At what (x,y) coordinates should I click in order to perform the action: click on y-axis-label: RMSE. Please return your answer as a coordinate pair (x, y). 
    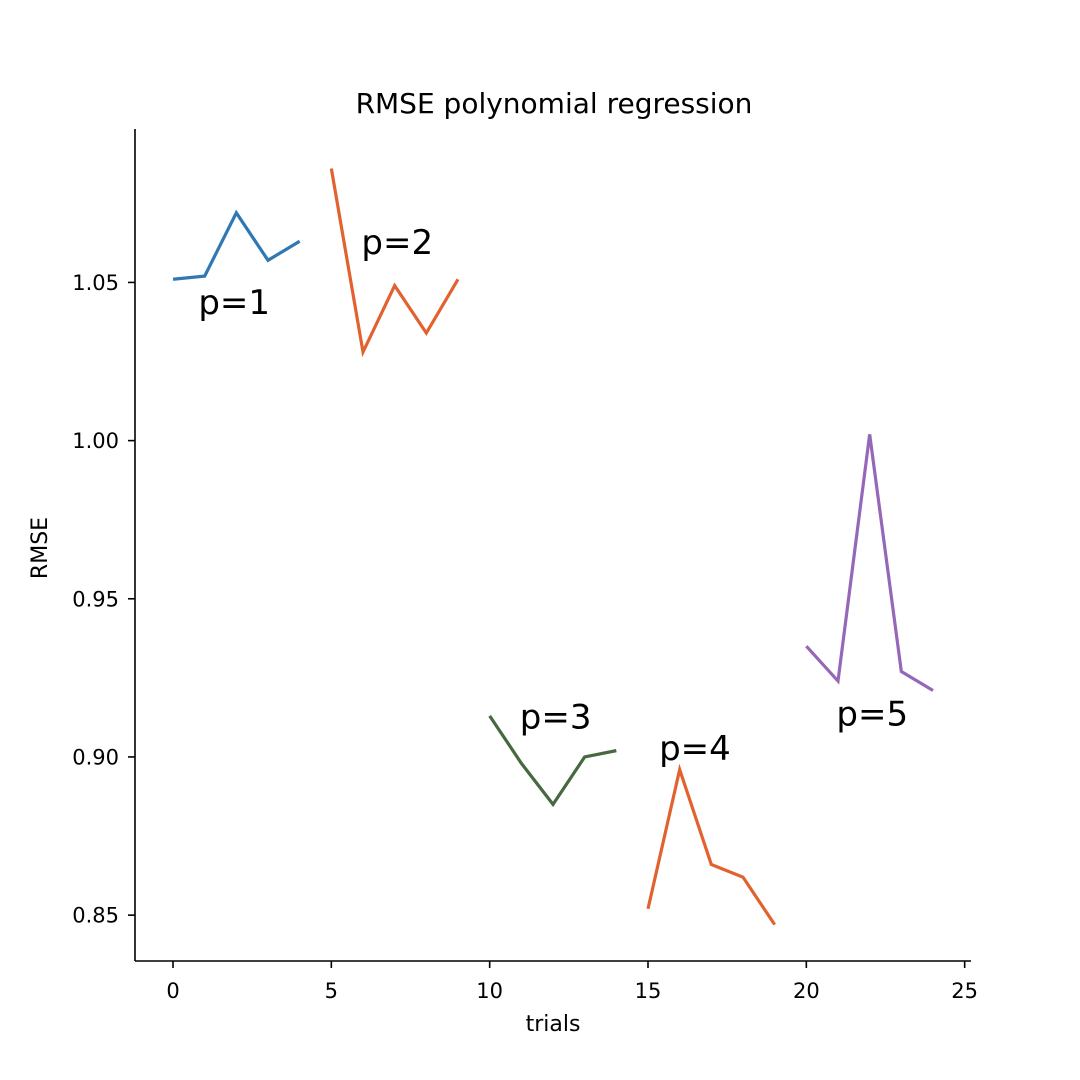
    Looking at the image, I should click on (40, 548).